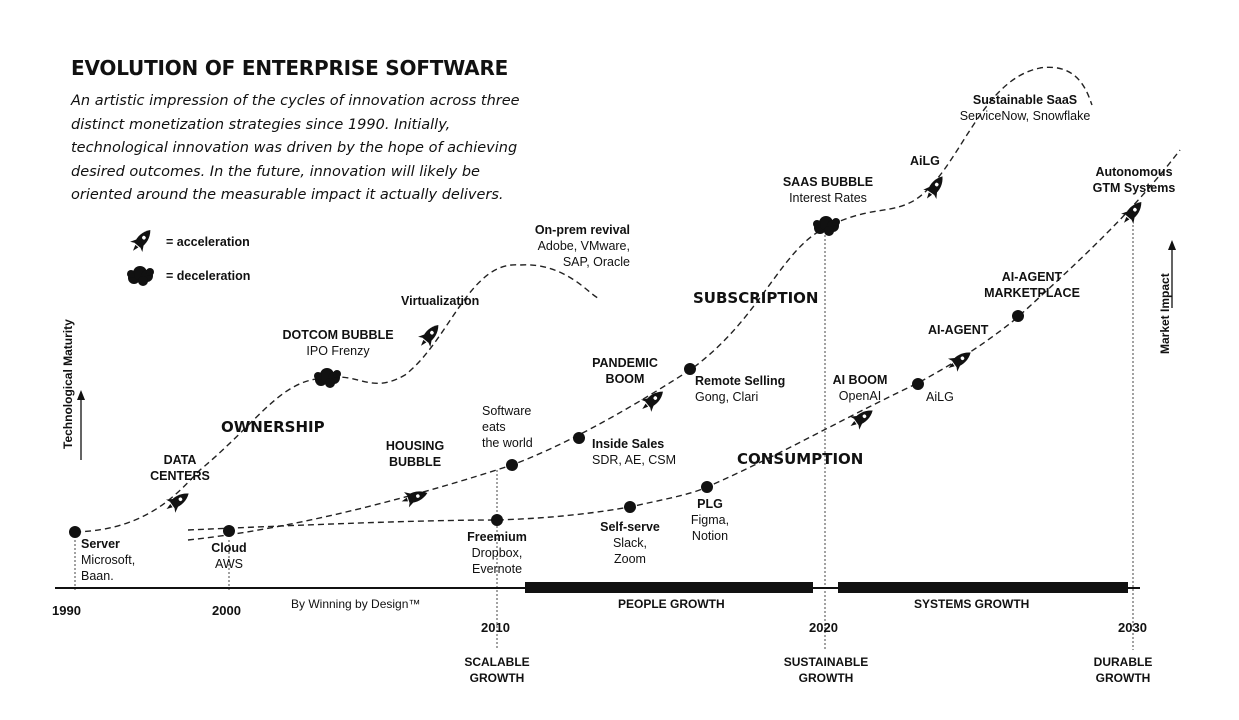 This screenshot has height=720, width=1239. Describe the element at coordinates (860, 388) in the screenshot. I see `label-ai-boom: AI BOOM OpenAI` at that location.